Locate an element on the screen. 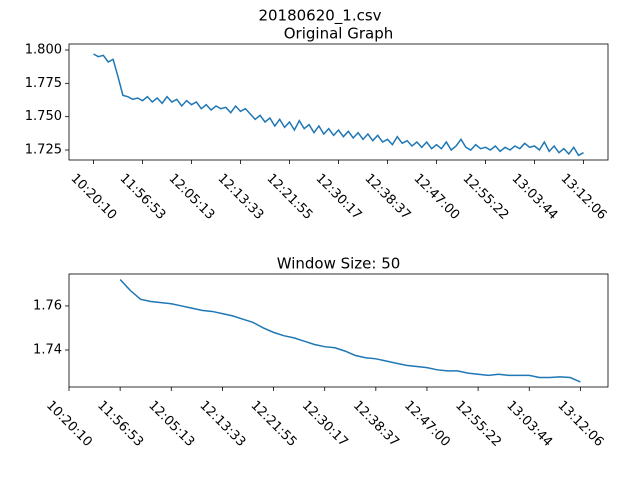  chart-title: Original Graph is located at coordinates (338, 34).